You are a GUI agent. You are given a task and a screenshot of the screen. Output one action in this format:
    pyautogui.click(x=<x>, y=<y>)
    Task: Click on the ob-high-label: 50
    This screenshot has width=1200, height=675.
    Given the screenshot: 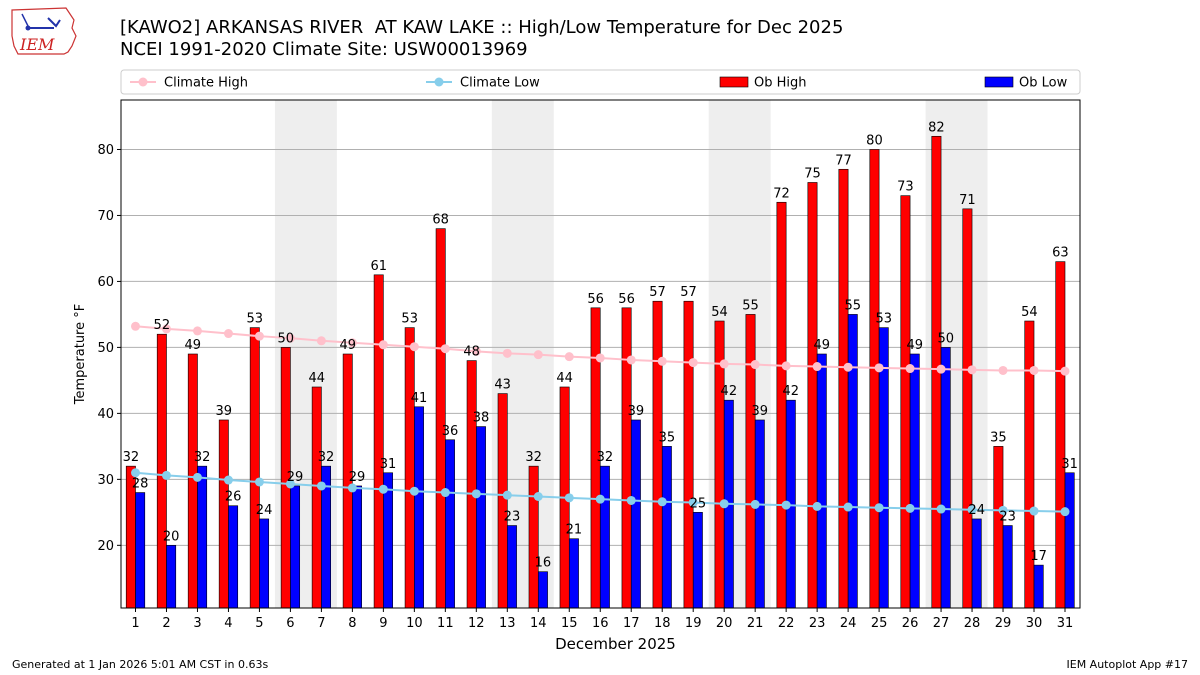 What is the action you would take?
    pyautogui.click(x=285, y=338)
    